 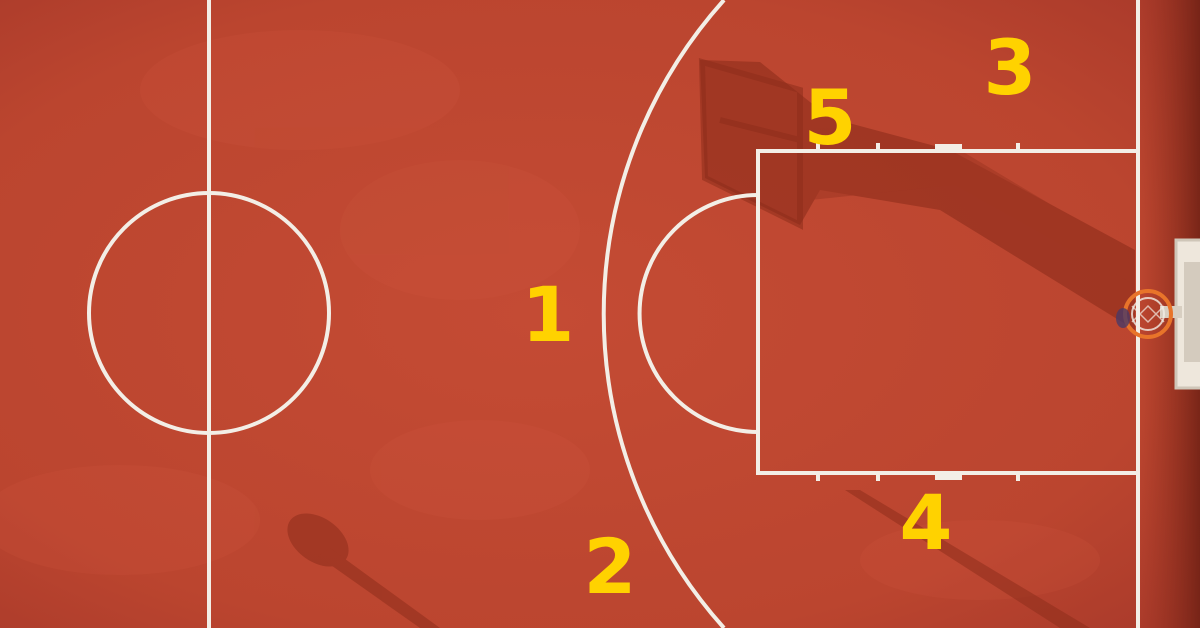 I want to click on center-circle, so click(x=209, y=313).